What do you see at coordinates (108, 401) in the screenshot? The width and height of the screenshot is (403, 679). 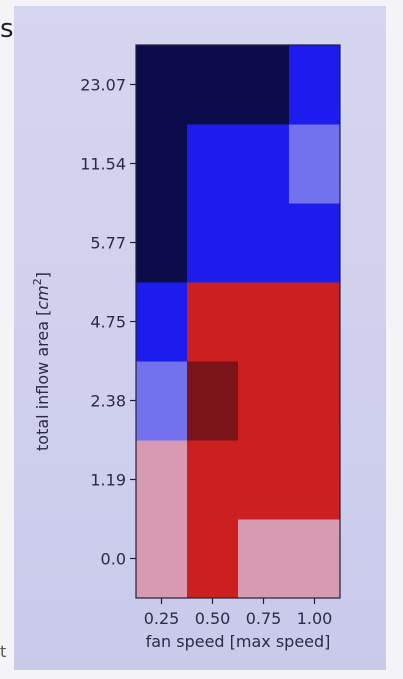 I see `y-tick-label: 2.38` at bounding box center [108, 401].